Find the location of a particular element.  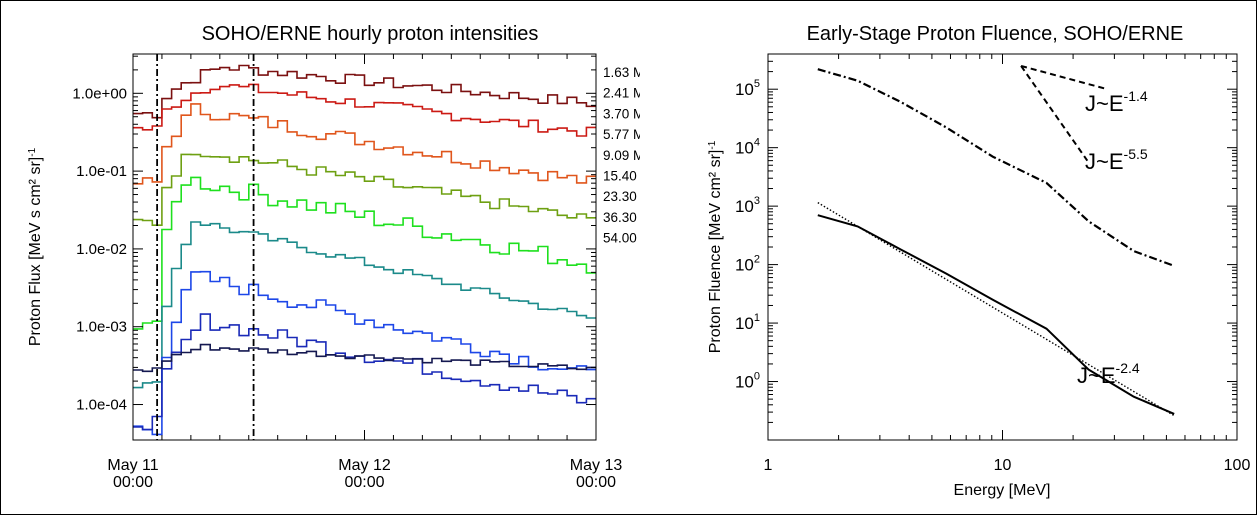

x-tick-label: May 12 is located at coordinates (364, 465).